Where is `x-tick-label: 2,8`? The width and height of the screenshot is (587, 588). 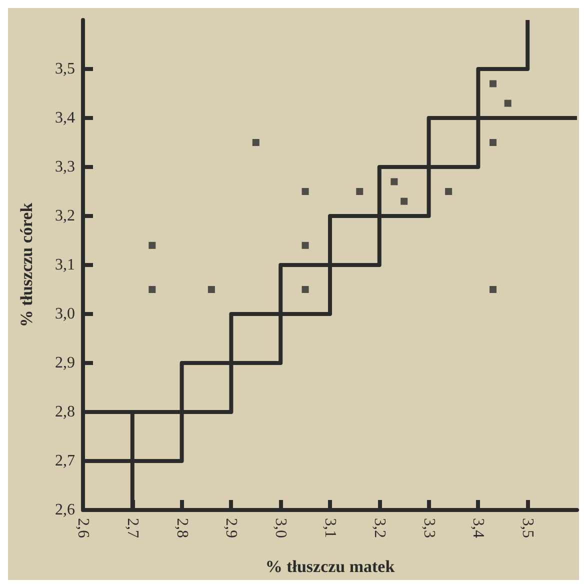 x-tick-label: 2,8 is located at coordinates (181, 528).